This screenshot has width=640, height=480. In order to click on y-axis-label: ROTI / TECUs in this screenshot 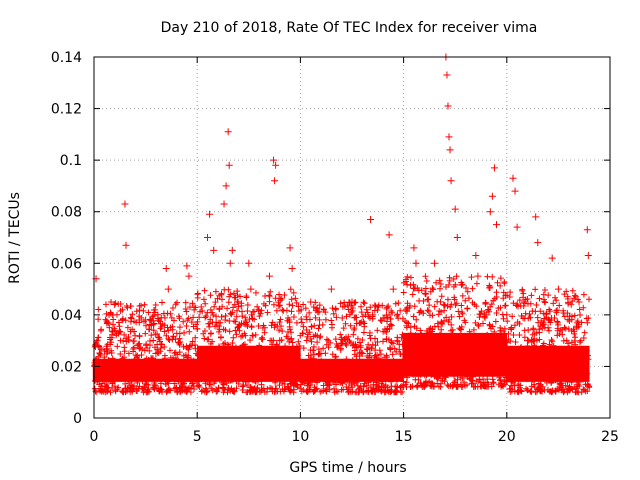, I will do `click(15, 238)`.